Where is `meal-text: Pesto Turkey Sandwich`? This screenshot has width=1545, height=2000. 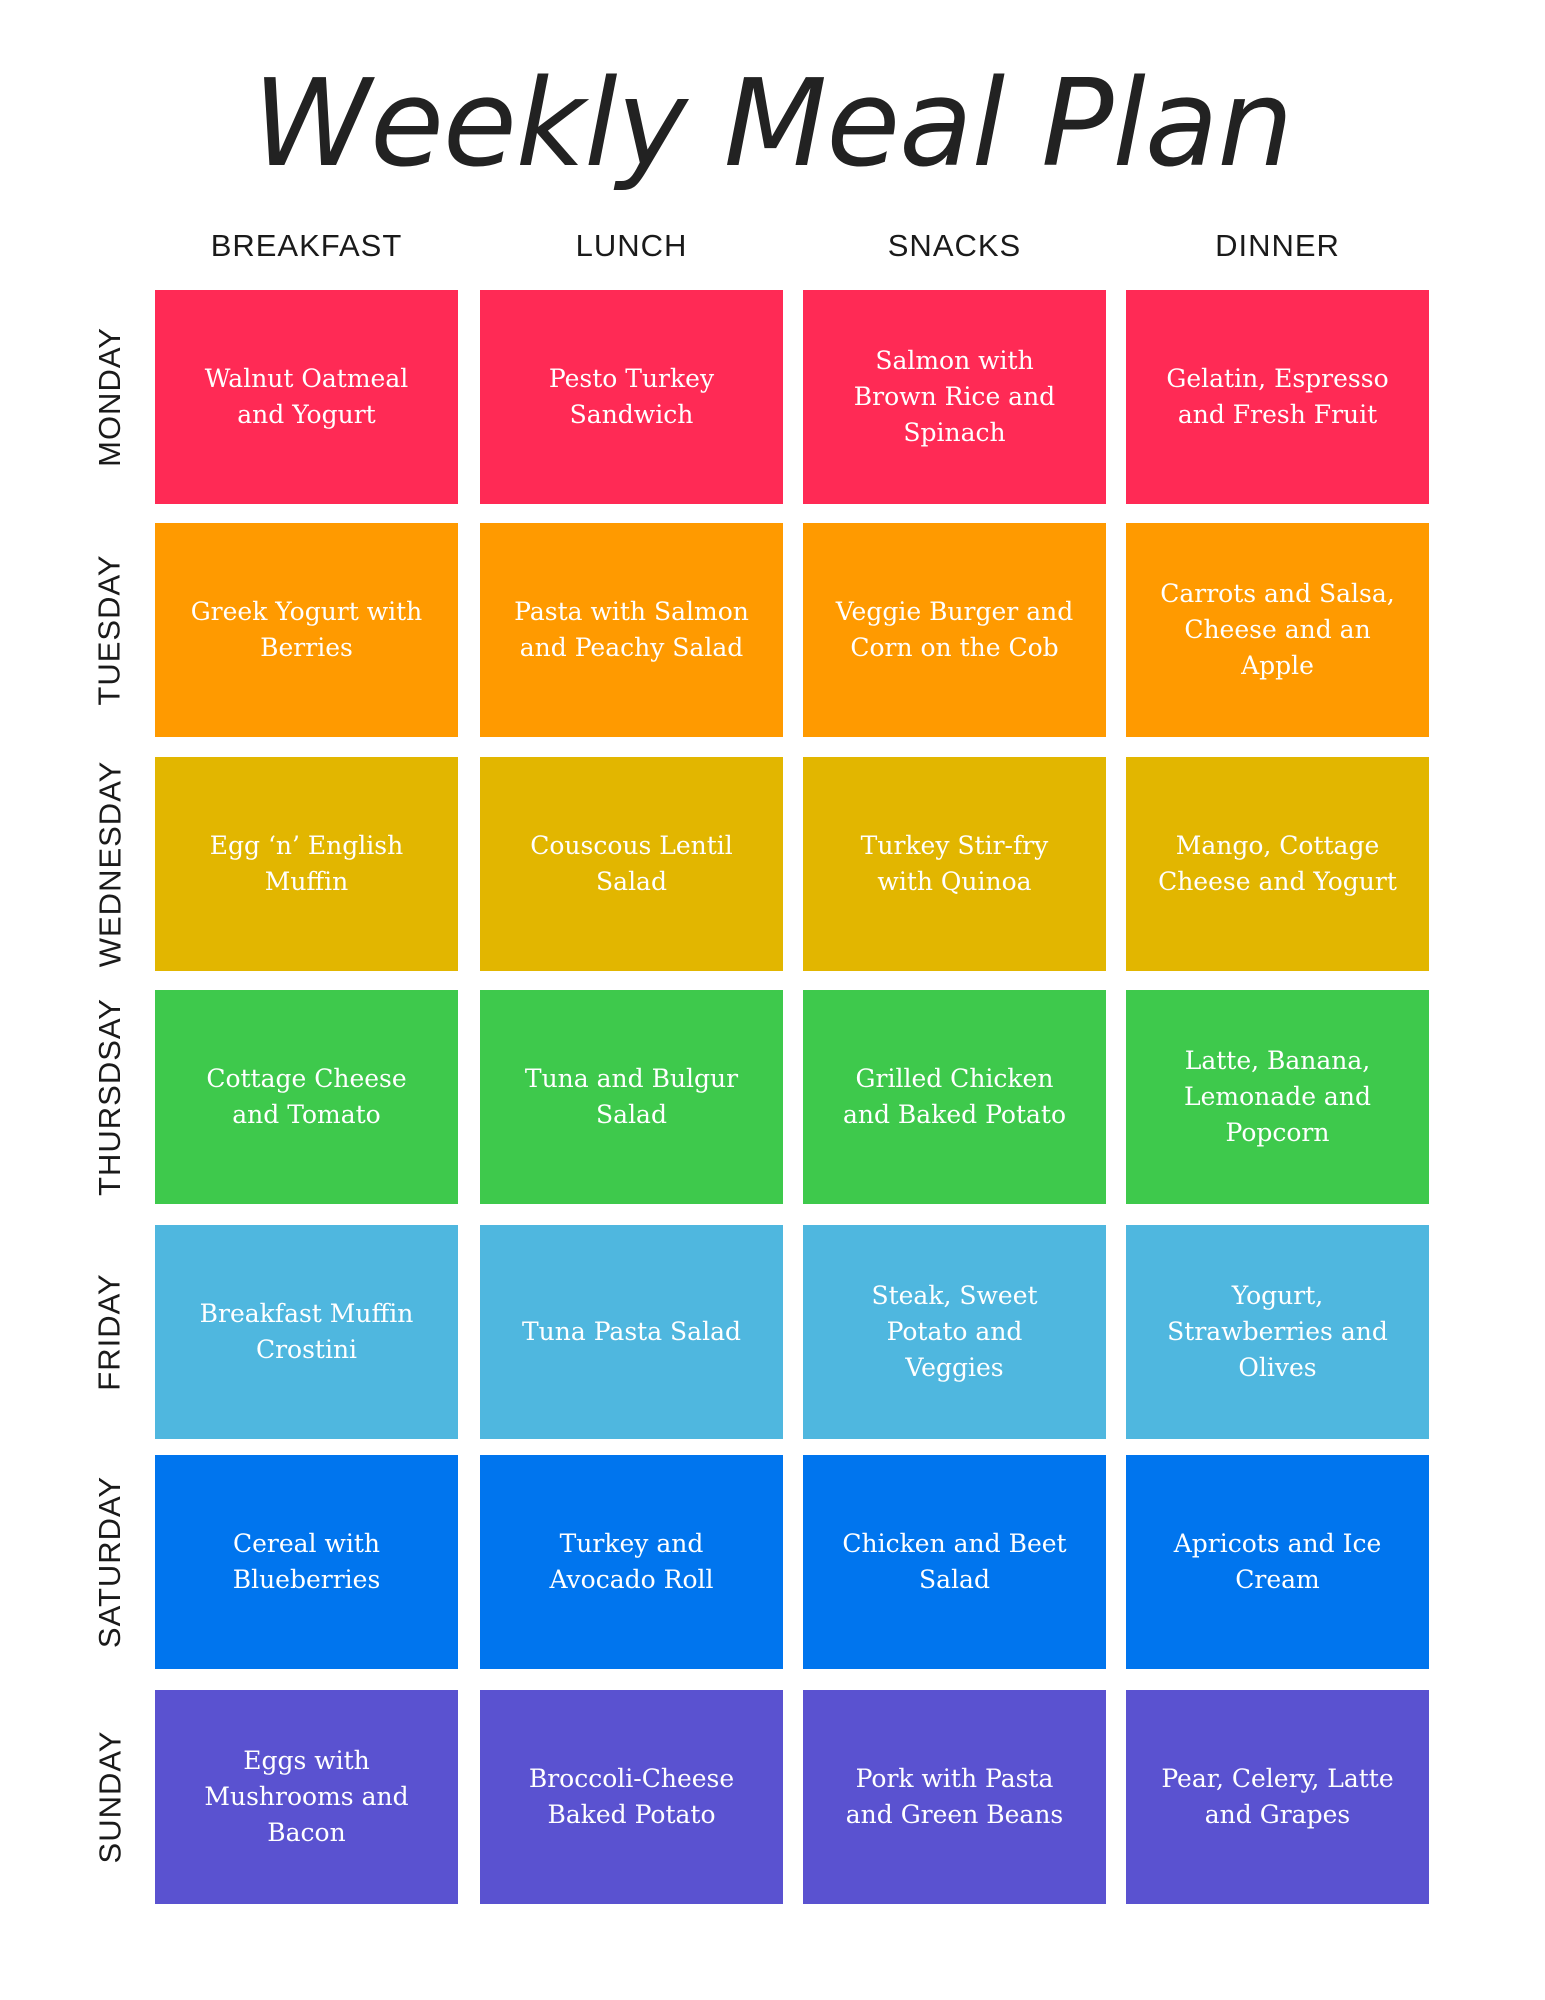
meal-text: Pesto Turkey Sandwich is located at coordinates (631, 396).